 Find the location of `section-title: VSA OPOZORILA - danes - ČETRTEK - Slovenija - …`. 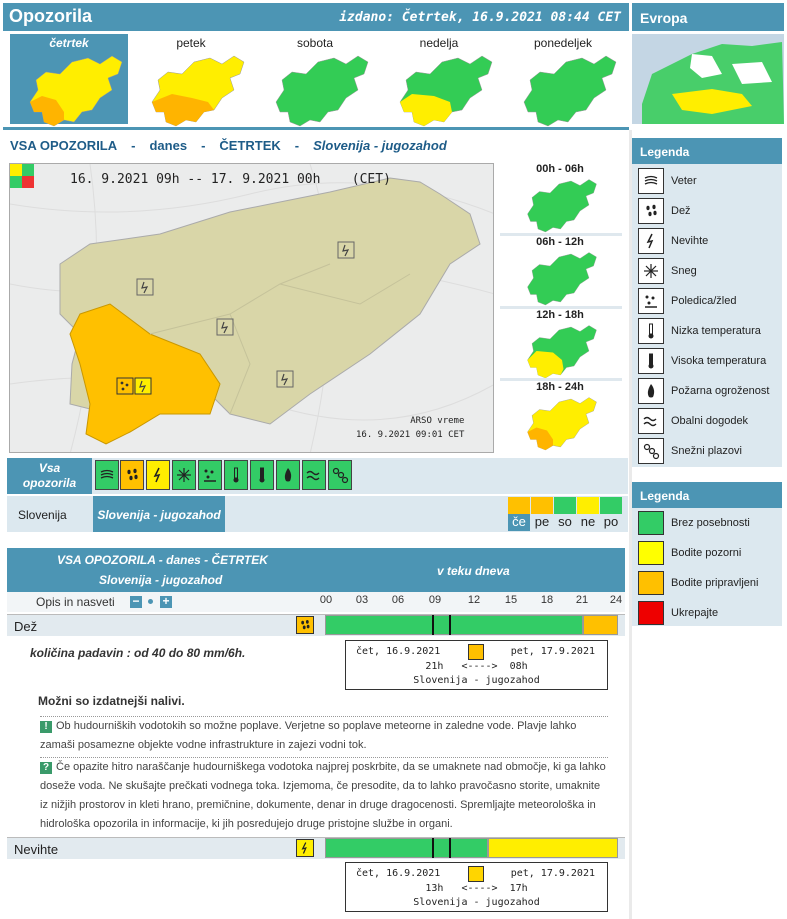

section-title: VSA OPOZORILA - danes - ČETRTEK - Slovenija - … is located at coordinates (228, 145).